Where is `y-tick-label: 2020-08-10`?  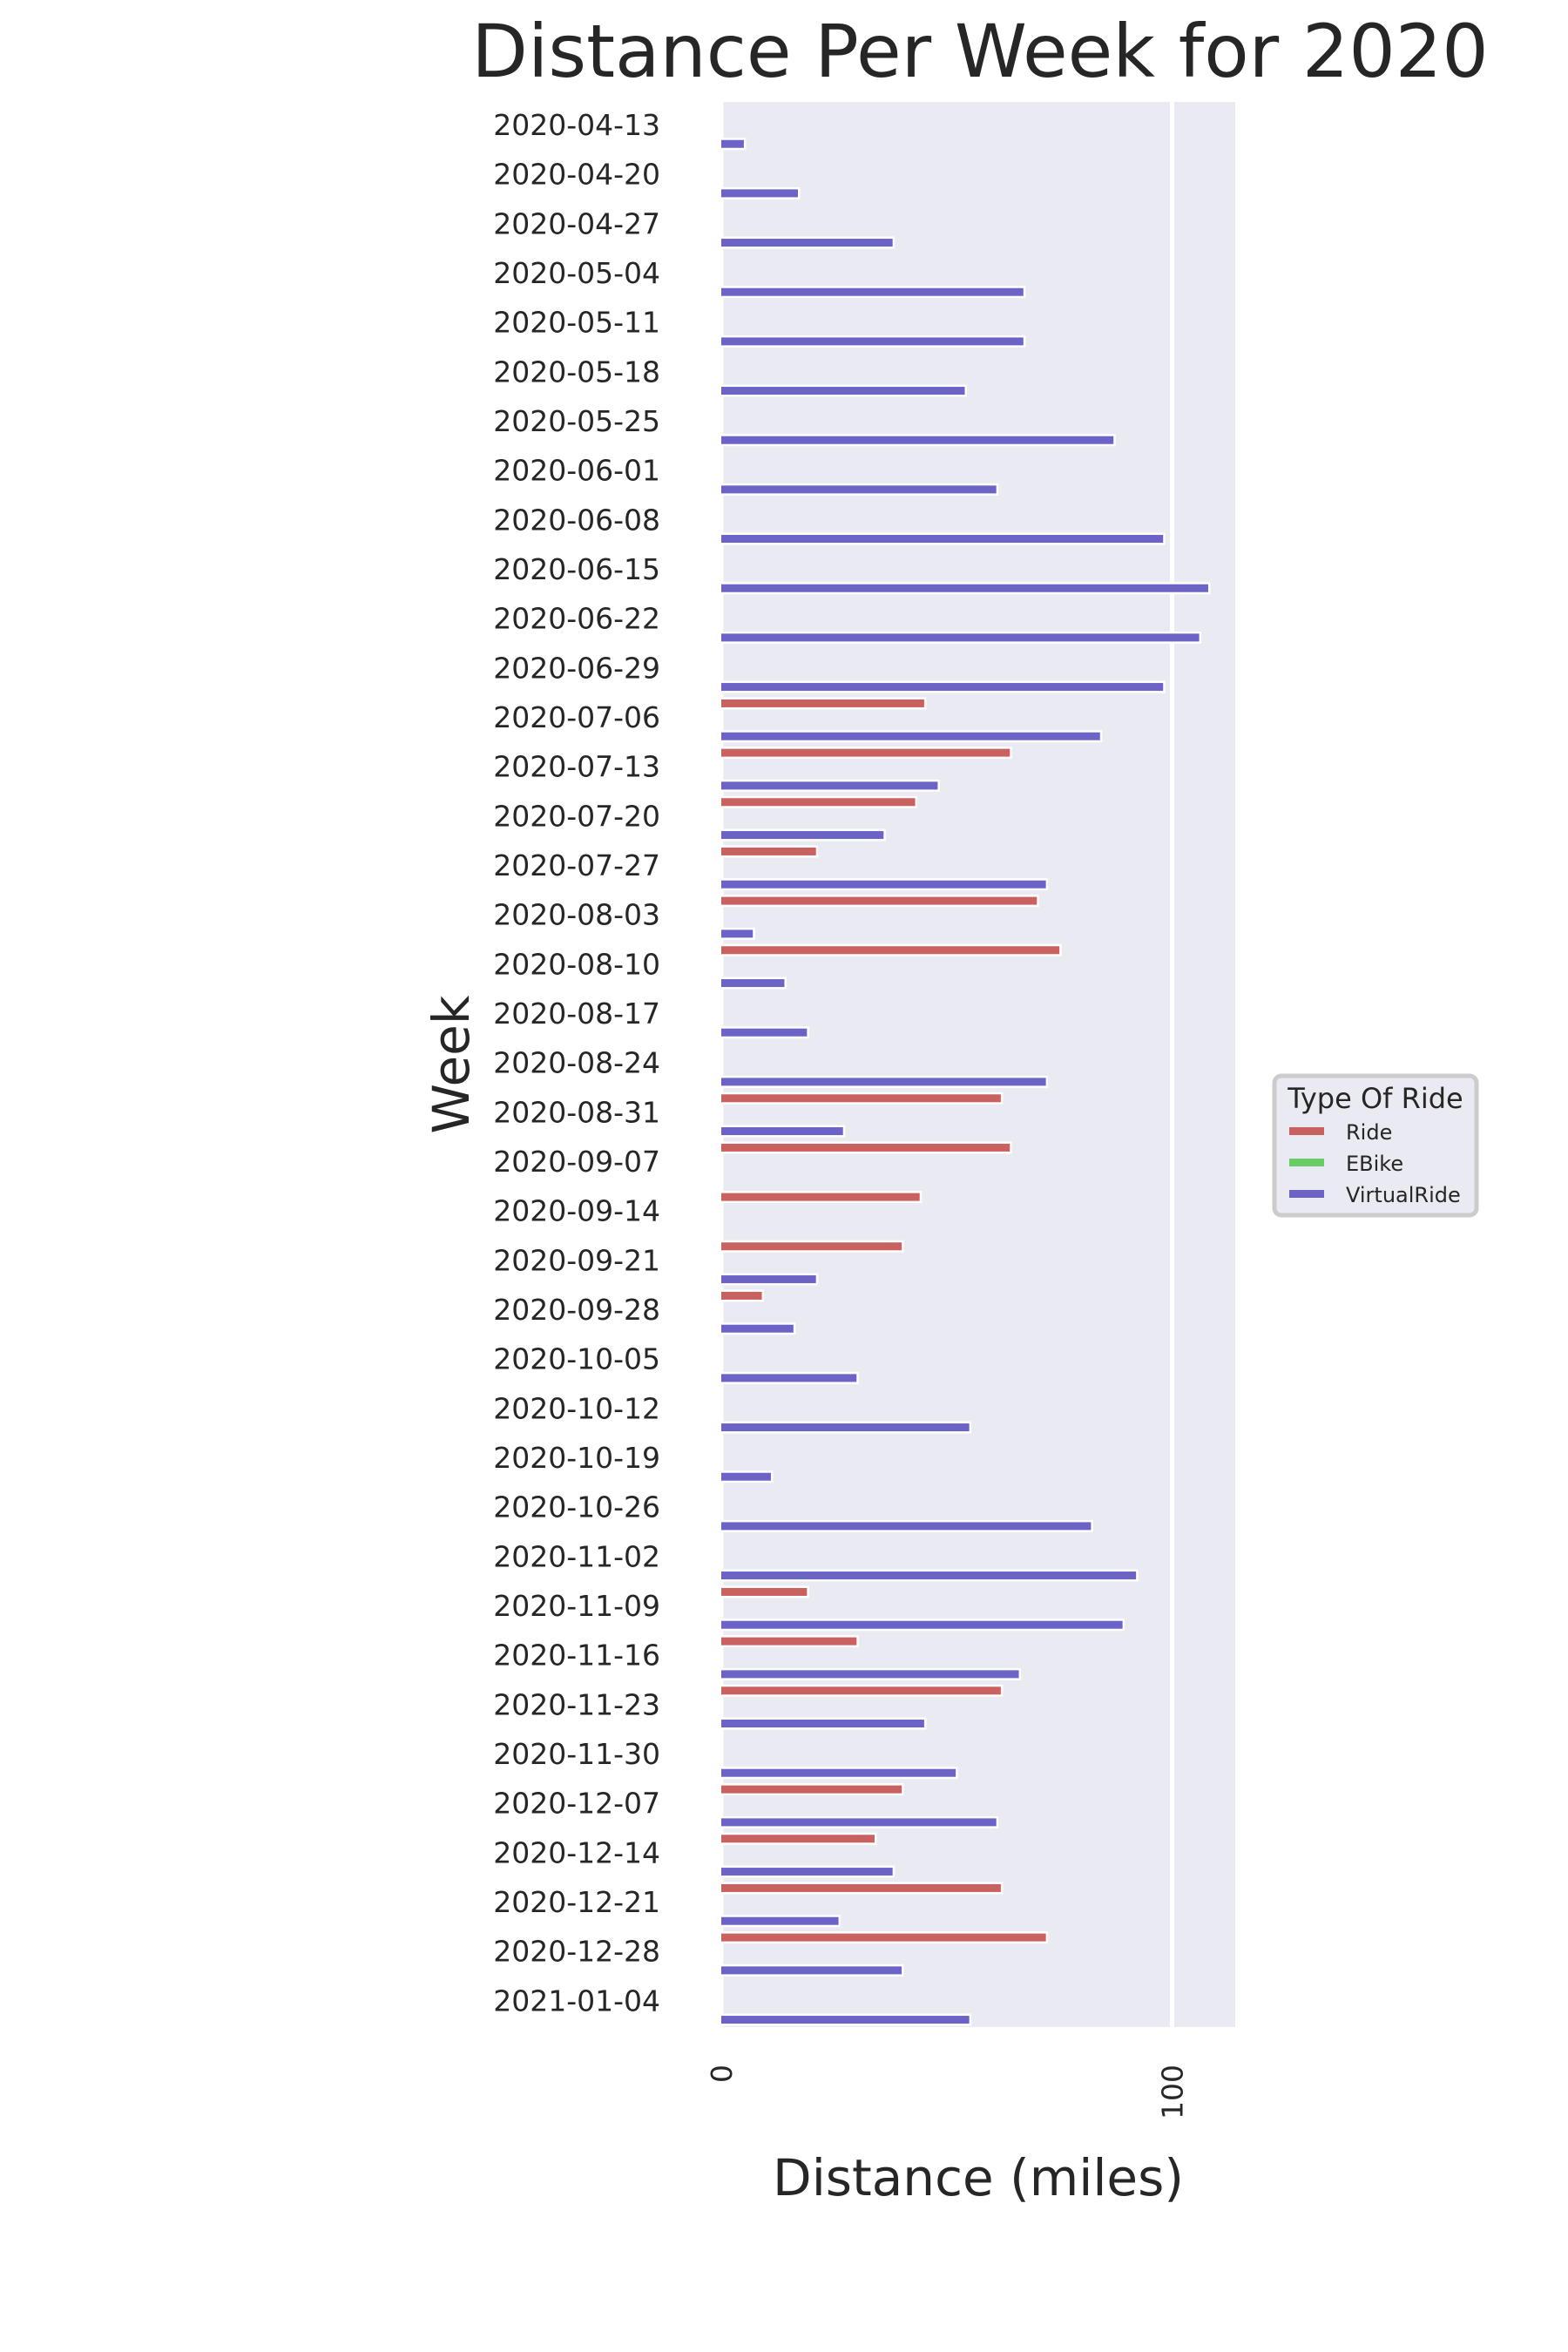
y-tick-label: 2020-08-10 is located at coordinates (576, 964).